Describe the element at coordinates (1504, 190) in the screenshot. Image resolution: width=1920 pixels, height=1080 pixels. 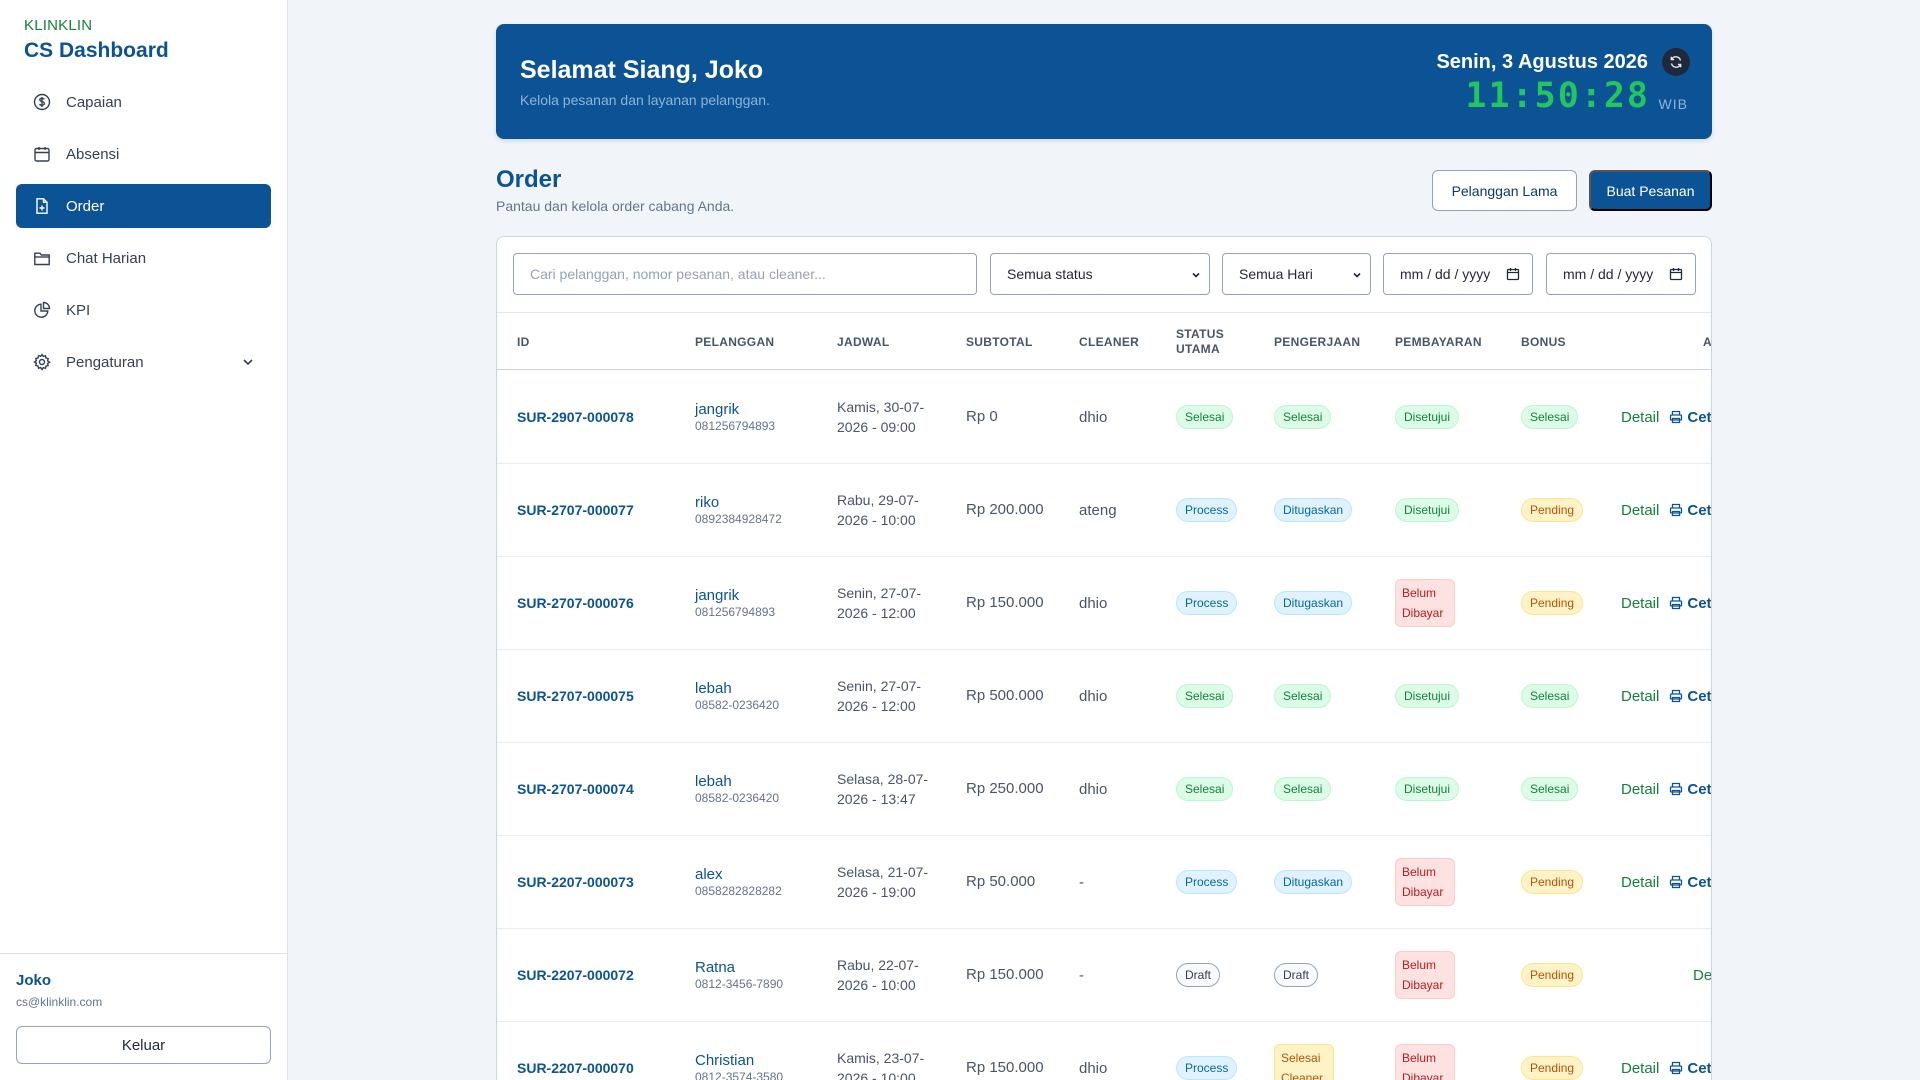
I see `old-customer-button: Pelanggan Lama` at that location.